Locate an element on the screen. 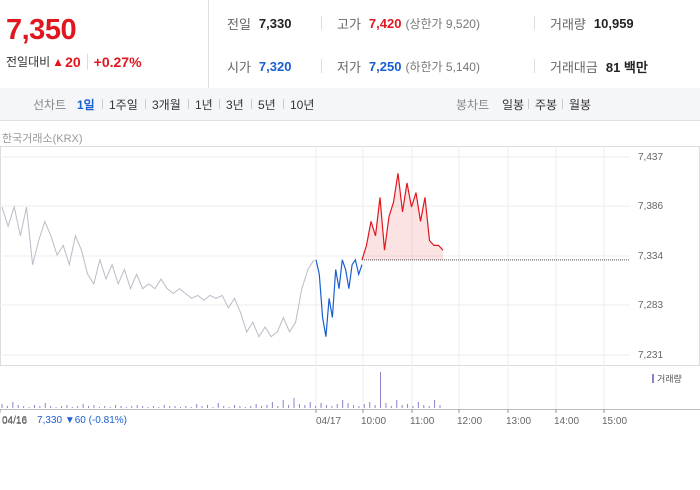 This screenshot has width=700, height=490. tab-3month: 3개월 is located at coordinates (166, 105).